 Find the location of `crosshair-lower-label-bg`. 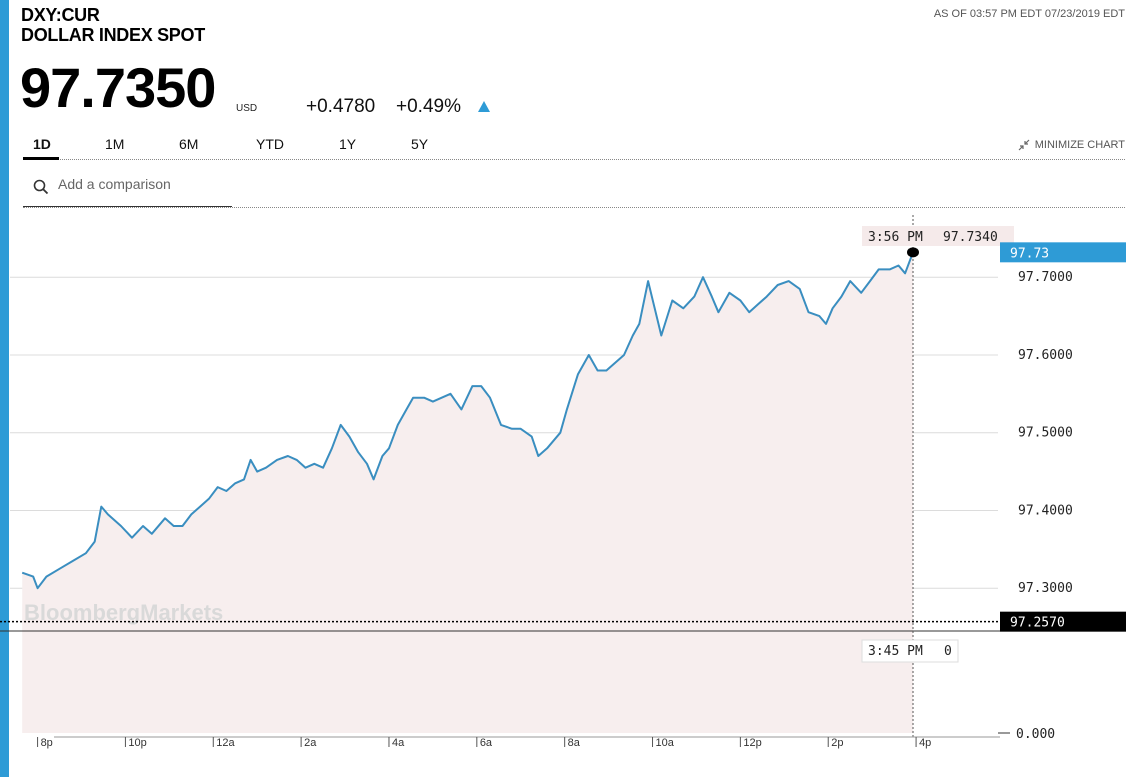

crosshair-lower-label-bg is located at coordinates (910, 651).